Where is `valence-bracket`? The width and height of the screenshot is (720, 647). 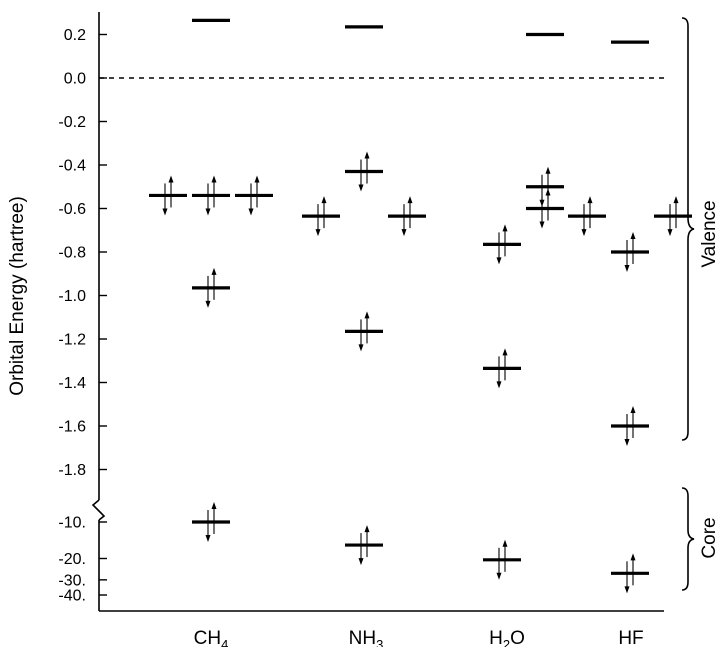 valence-bracket is located at coordinates (688, 229).